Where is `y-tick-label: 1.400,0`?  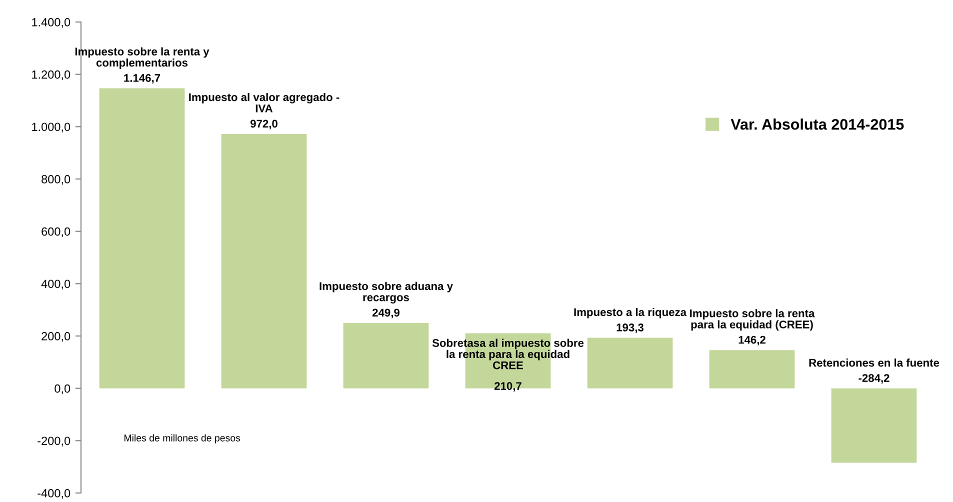 y-tick-label: 1.400,0 is located at coordinates (51, 23).